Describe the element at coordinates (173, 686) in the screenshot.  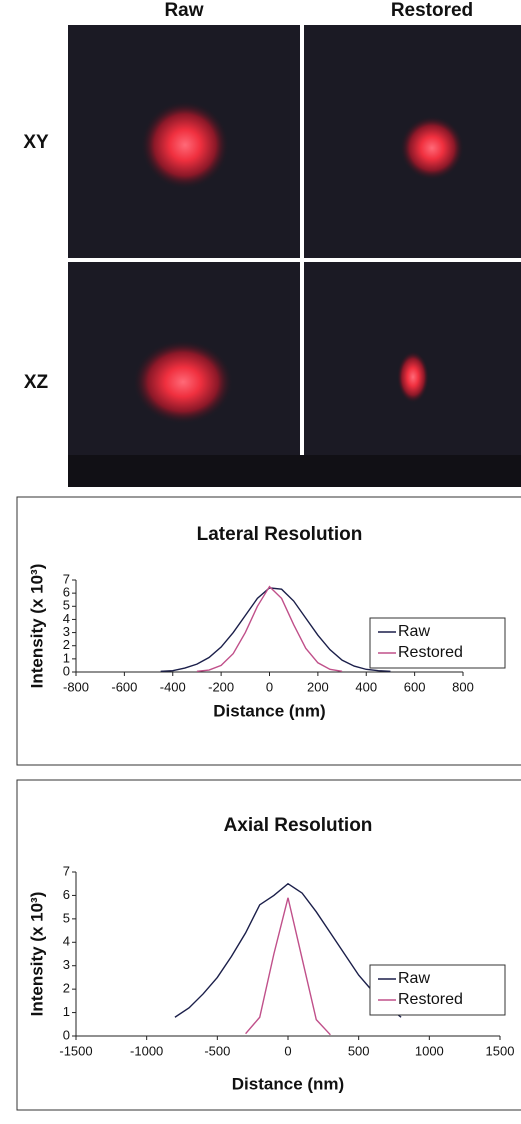
I see `x-tick-label: -400` at that location.